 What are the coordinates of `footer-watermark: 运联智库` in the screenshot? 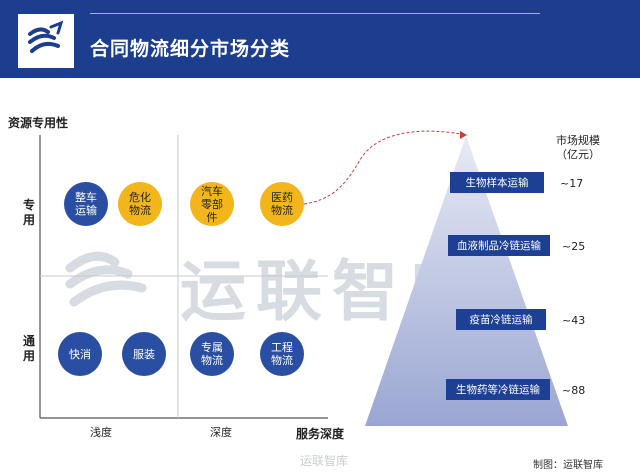 It's located at (324, 461).